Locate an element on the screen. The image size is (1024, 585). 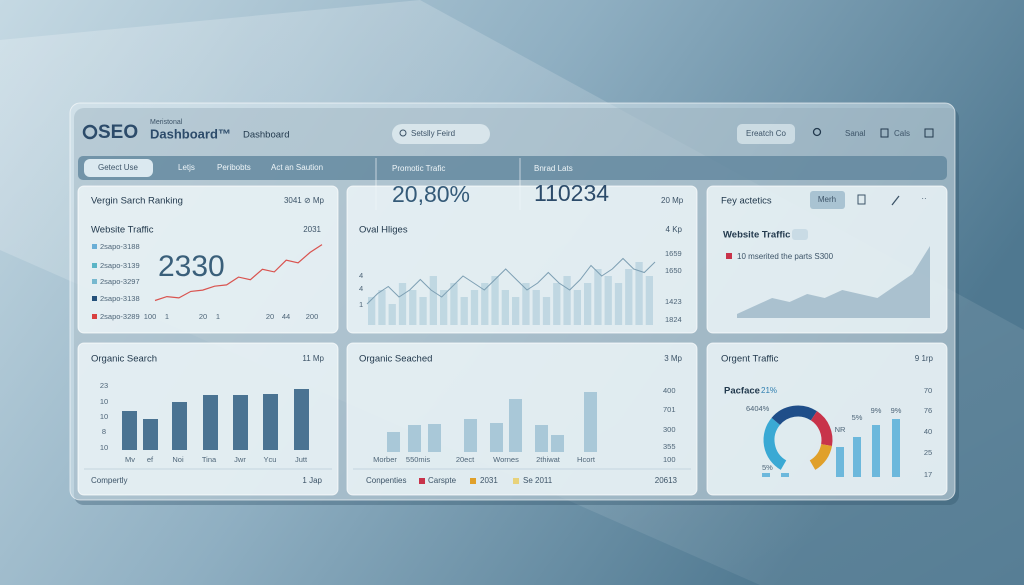
legend-label: Se 2011 is located at coordinates (538, 480).